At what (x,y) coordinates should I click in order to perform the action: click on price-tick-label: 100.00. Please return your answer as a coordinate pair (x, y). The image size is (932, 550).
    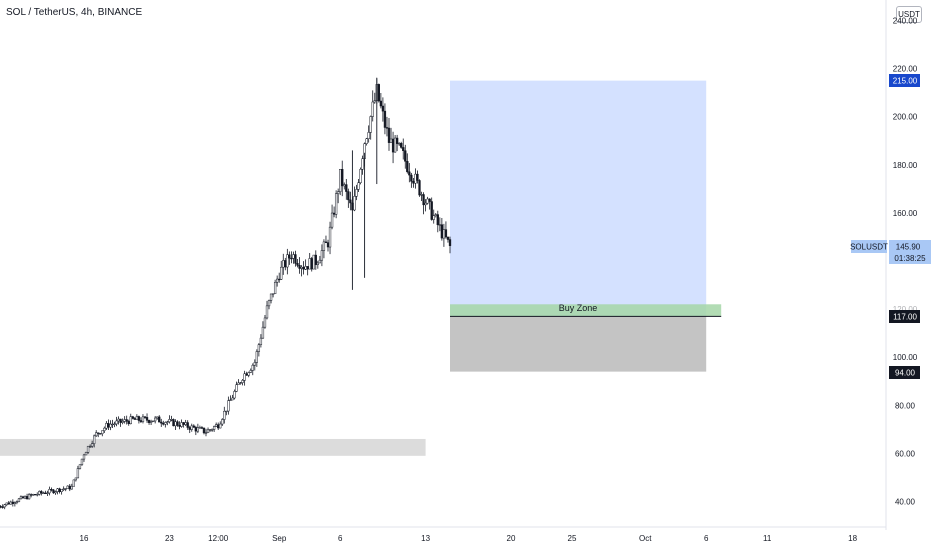
    Looking at the image, I should click on (905, 357).